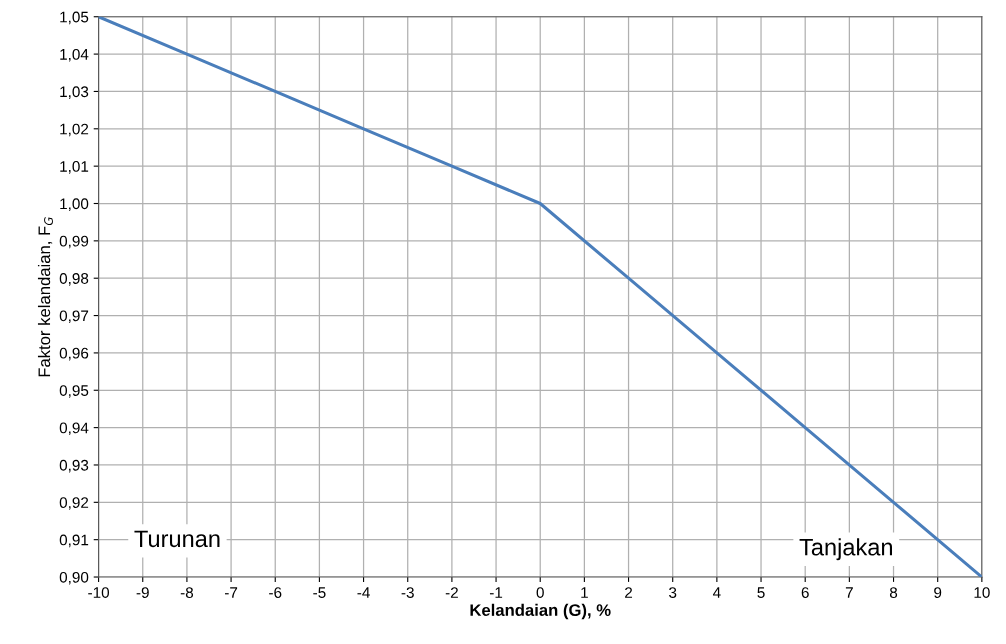  Describe the element at coordinates (177, 539) in the screenshot. I see `annotation: Turunan` at that location.